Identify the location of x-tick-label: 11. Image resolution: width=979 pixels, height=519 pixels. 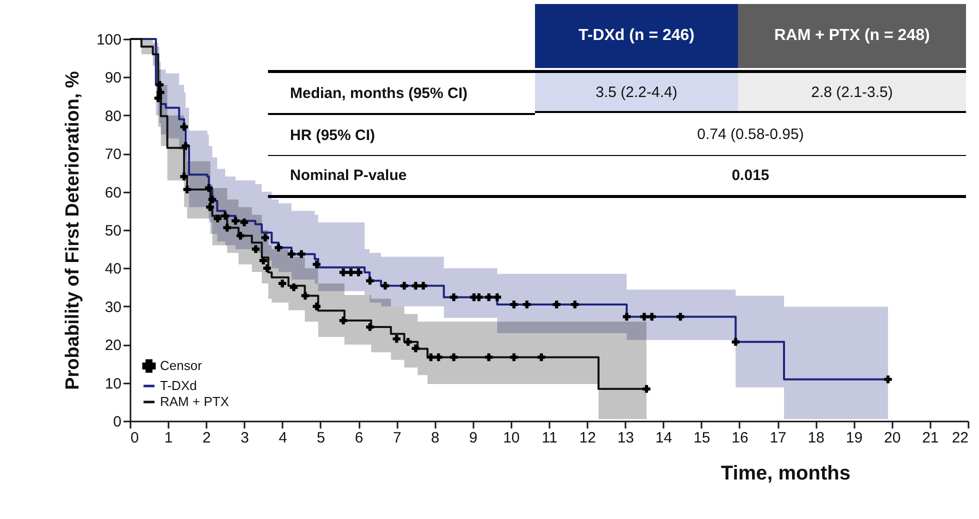
(550, 438).